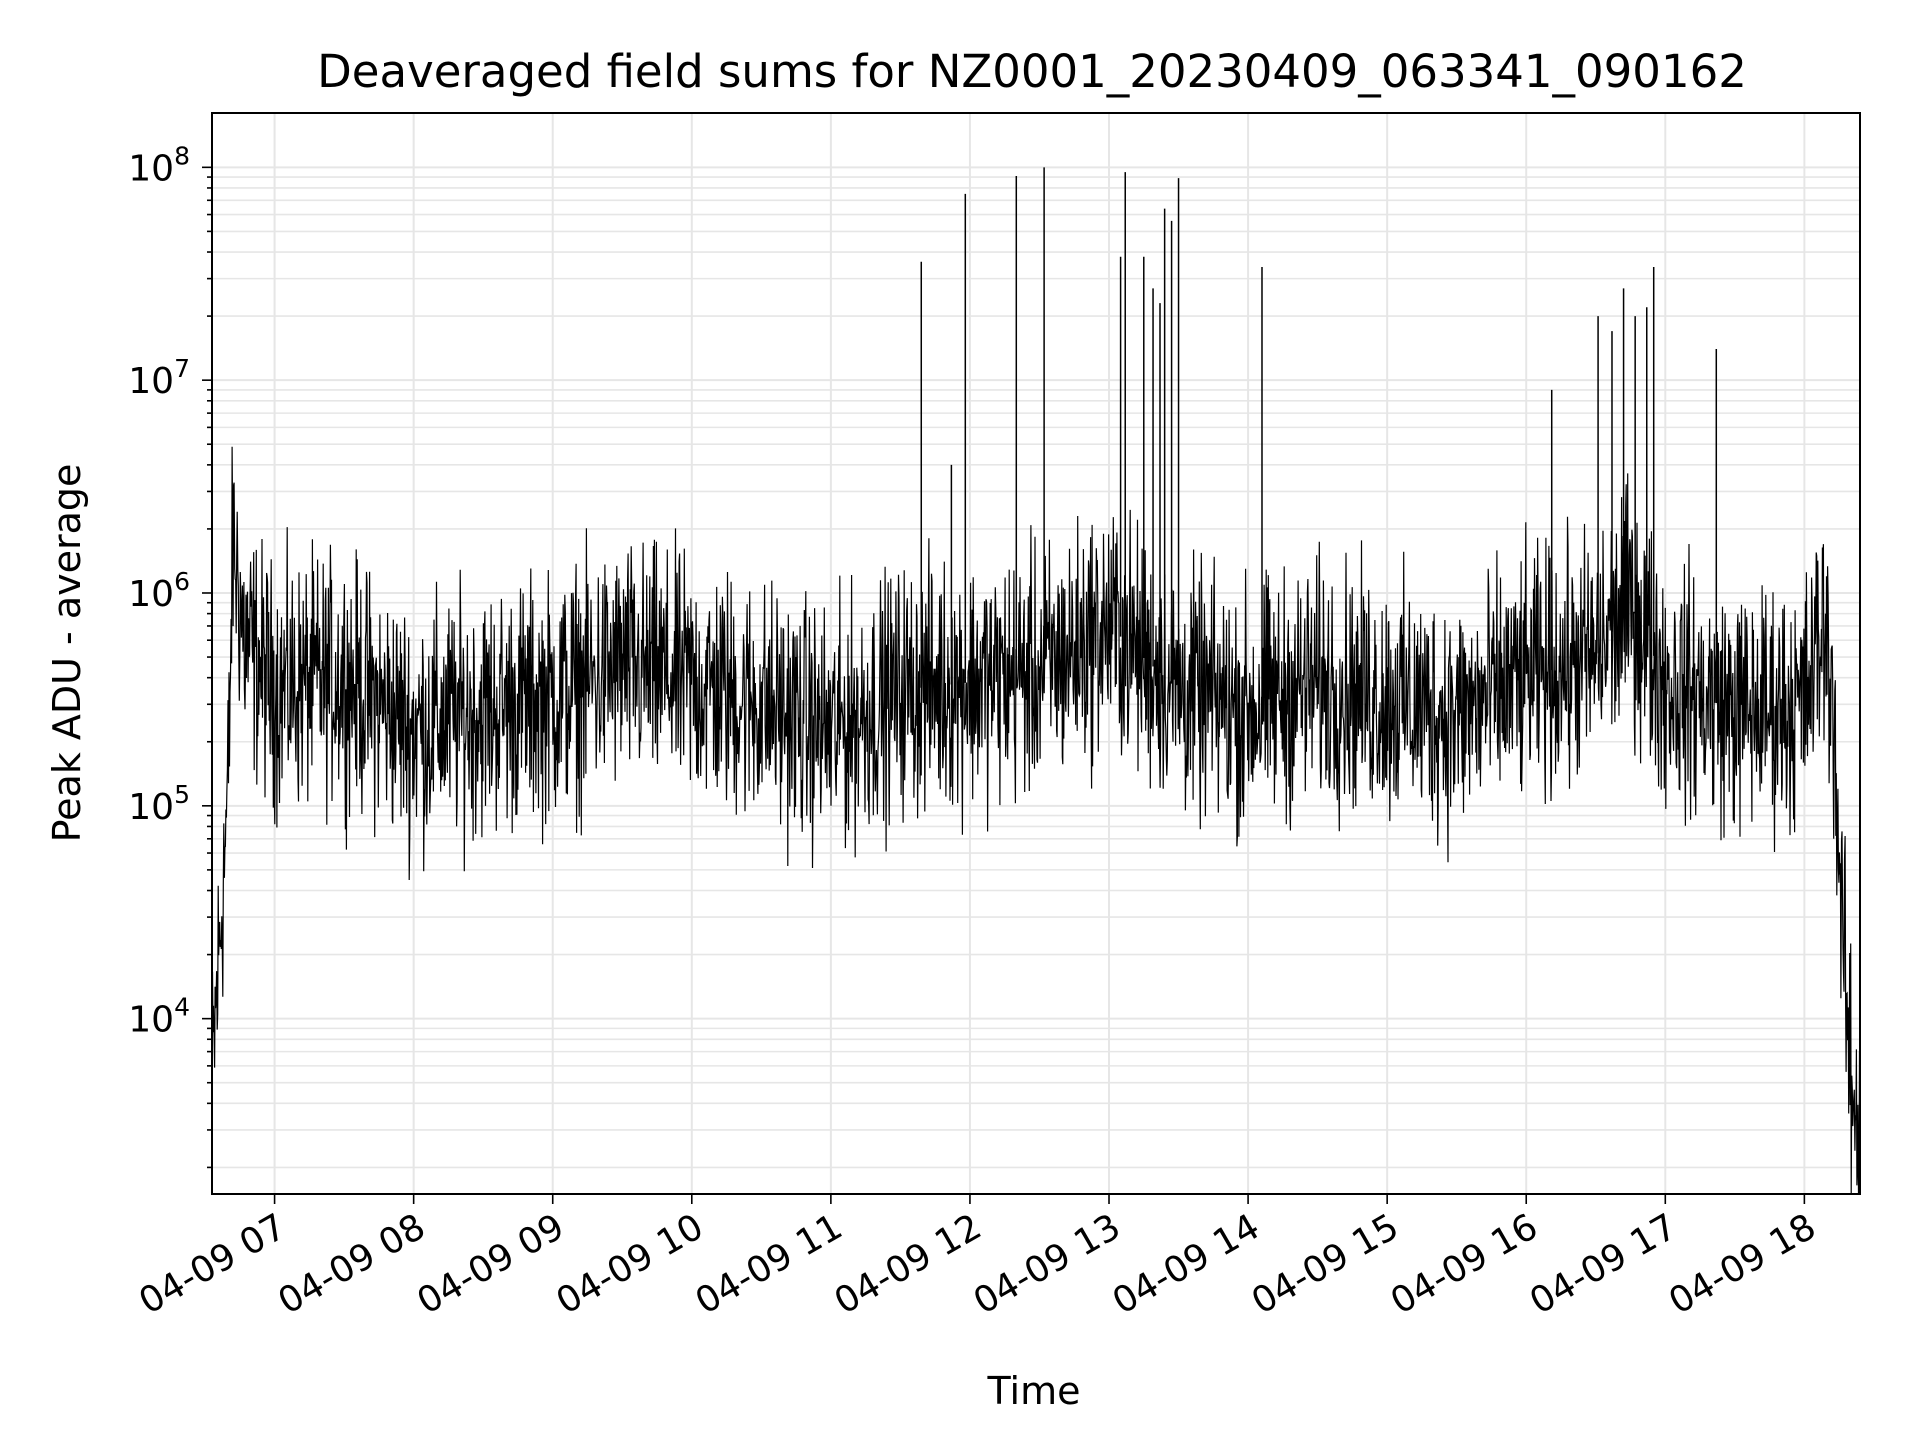  What do you see at coordinates (159, 378) in the screenshot?
I see `y-tick-label: 10⁷` at bounding box center [159, 378].